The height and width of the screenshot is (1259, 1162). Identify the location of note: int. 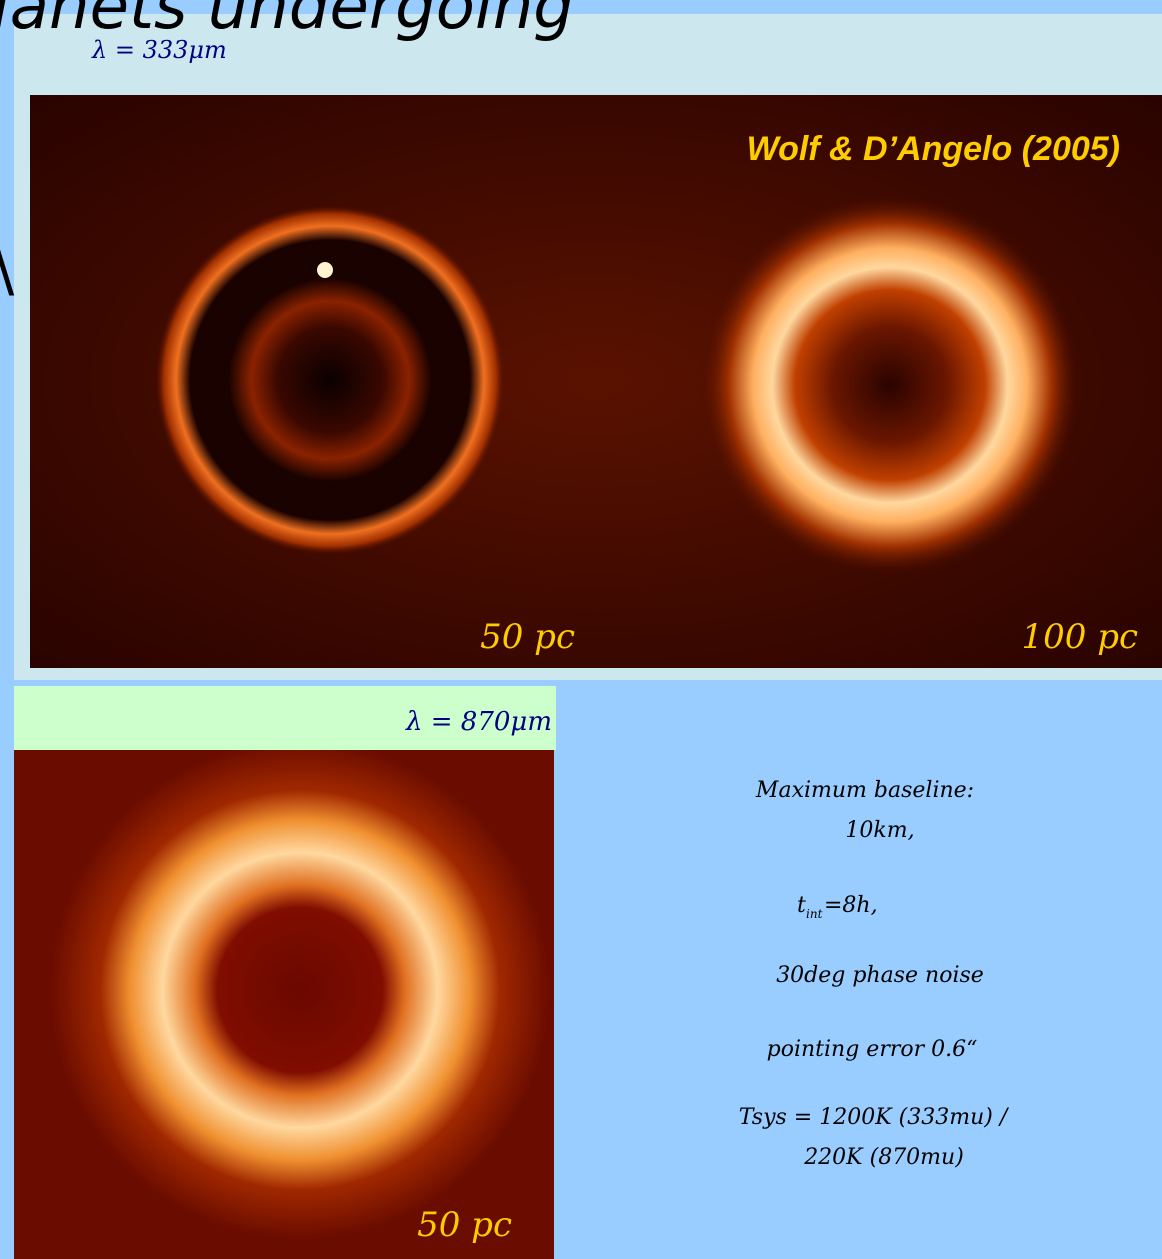
(814, 914).